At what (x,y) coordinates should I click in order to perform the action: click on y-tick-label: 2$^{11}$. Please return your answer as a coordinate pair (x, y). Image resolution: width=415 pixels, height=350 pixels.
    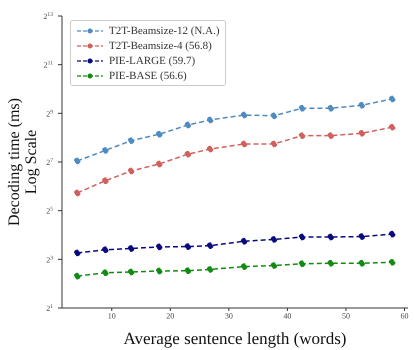
    Looking at the image, I should click on (49, 65).